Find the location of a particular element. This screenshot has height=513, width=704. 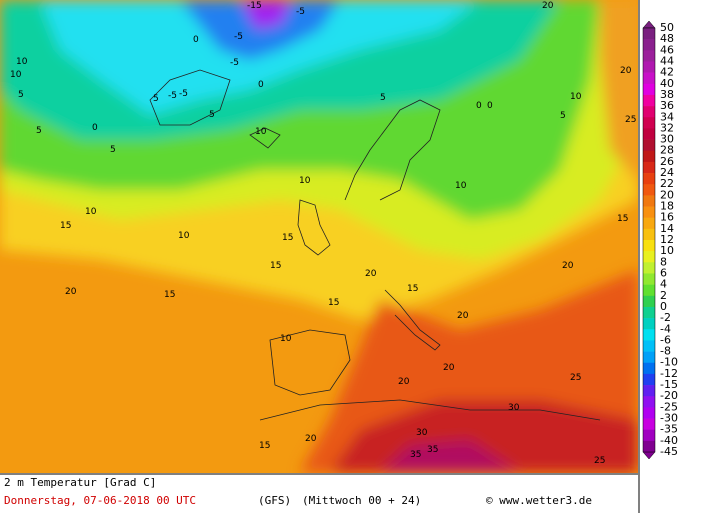

colorbar-tick-label: 44 is located at coordinates (667, 60).